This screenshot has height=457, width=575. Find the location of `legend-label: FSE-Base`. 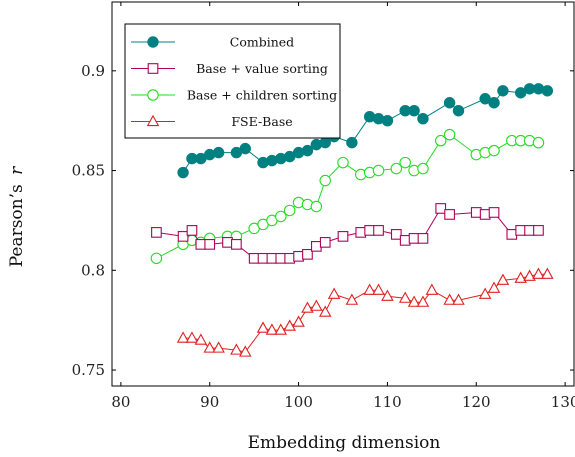

legend-label: FSE-Base is located at coordinates (261, 121).